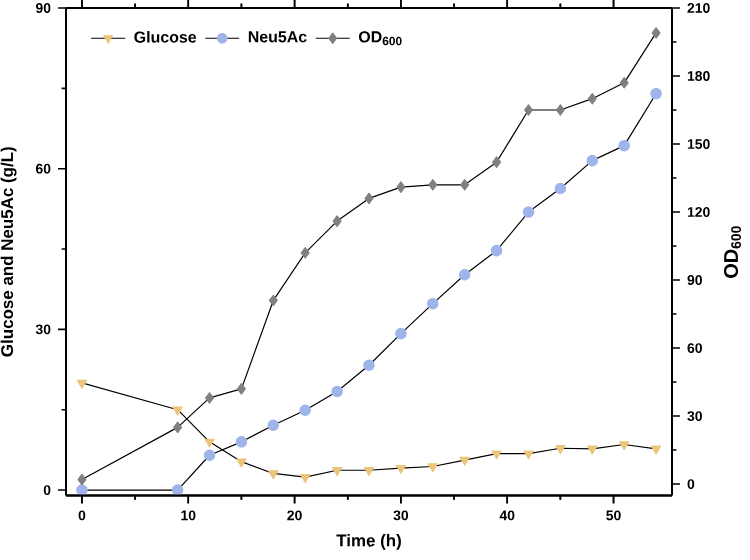 The width and height of the screenshot is (750, 560). I want to click on y2-axis-title: OD$_{600}$, so click(732, 252).